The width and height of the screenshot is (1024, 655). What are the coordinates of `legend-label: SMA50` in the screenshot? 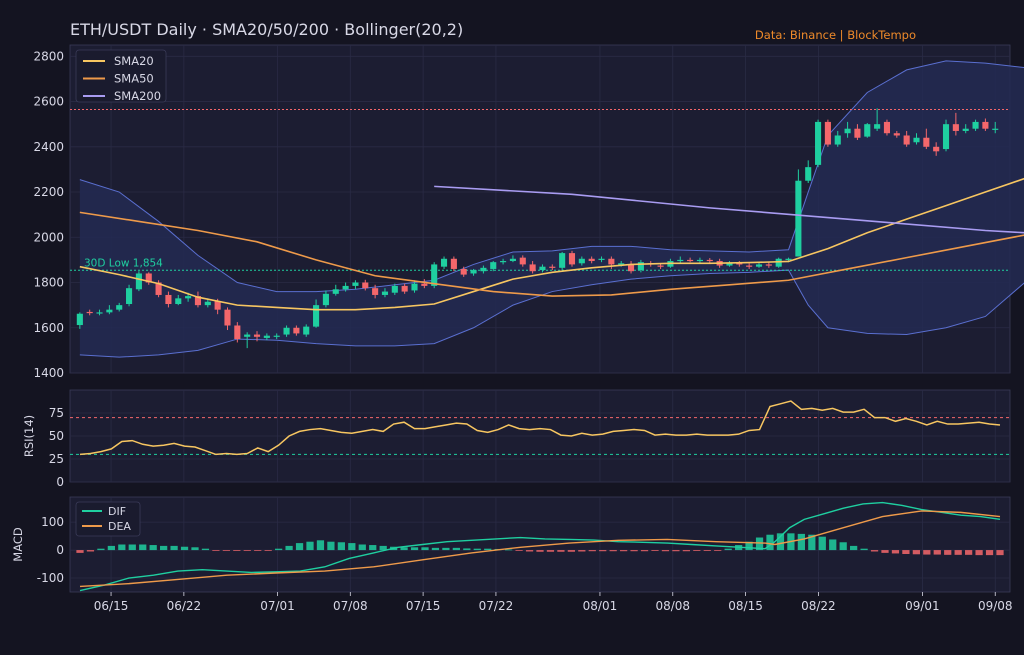 It's located at (134, 79).